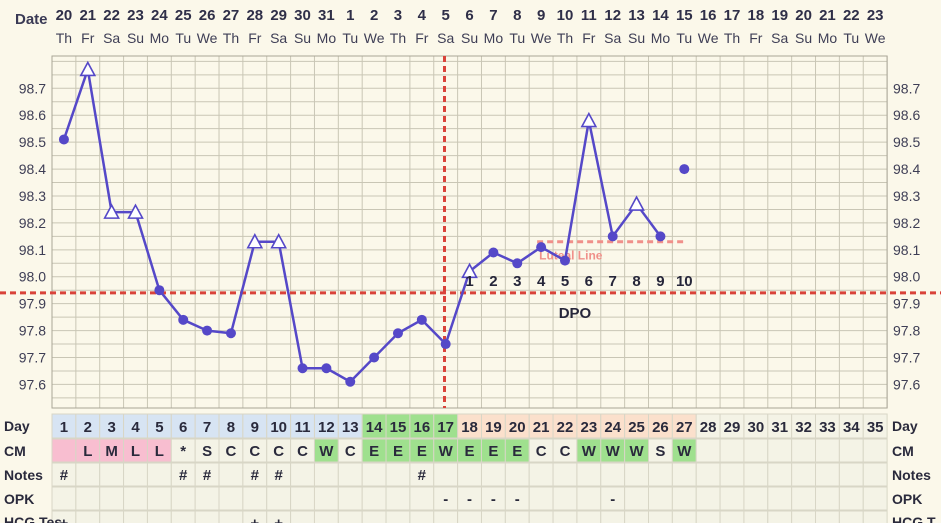 The height and width of the screenshot is (523, 941). I want to click on y-tick-label-left: 98.6, so click(32, 115).